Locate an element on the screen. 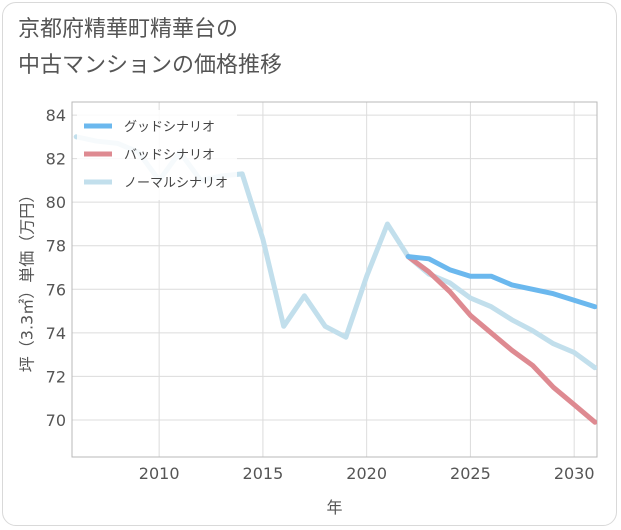 The width and height of the screenshot is (621, 530). y-tick-label: 76 is located at coordinates (56, 289).